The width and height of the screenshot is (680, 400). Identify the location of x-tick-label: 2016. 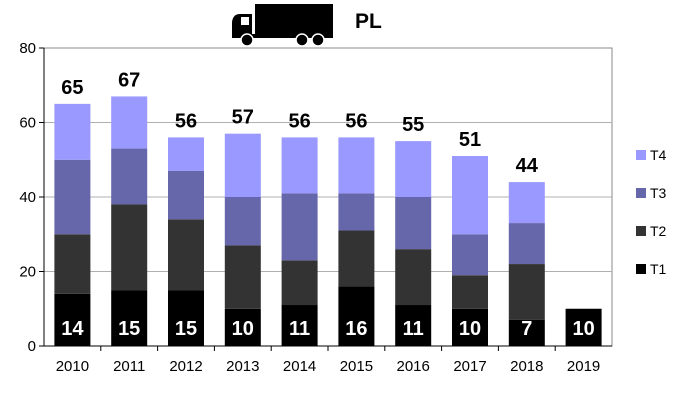
(413, 366).